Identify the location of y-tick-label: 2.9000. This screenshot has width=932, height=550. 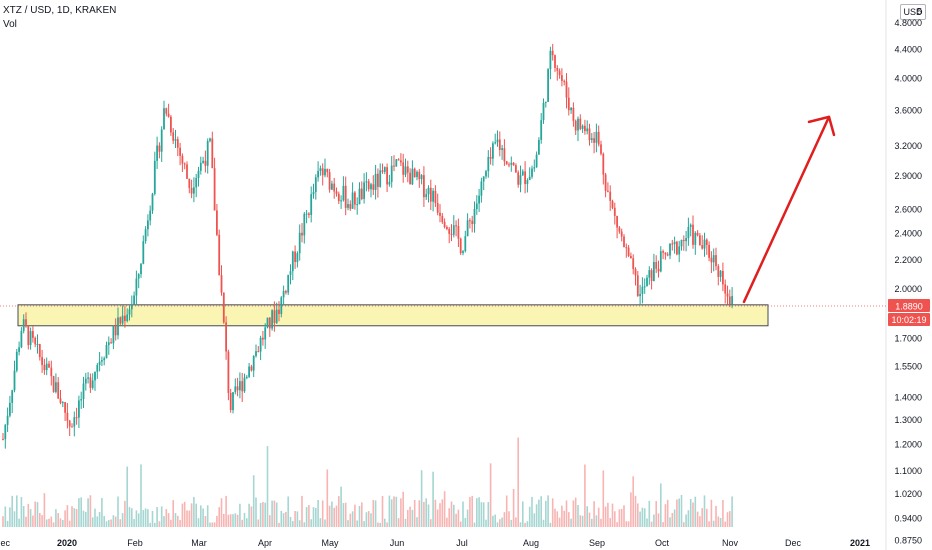
(908, 176).